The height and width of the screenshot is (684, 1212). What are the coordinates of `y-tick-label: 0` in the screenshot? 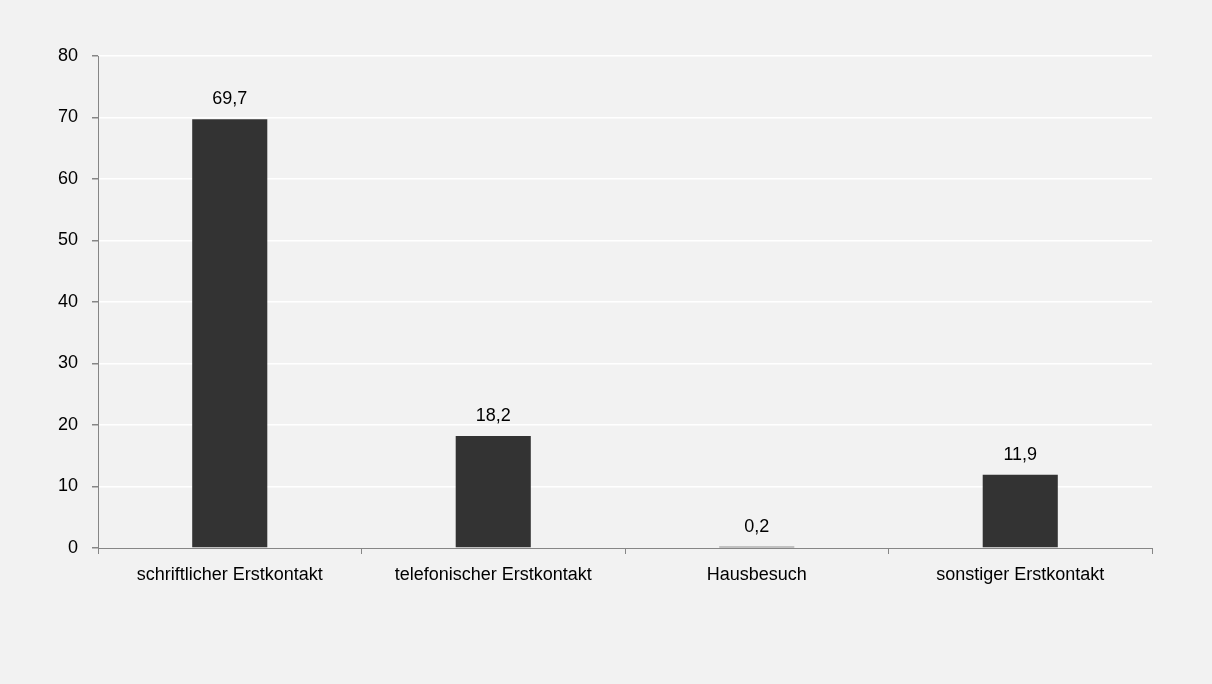 It's located at (72, 546).